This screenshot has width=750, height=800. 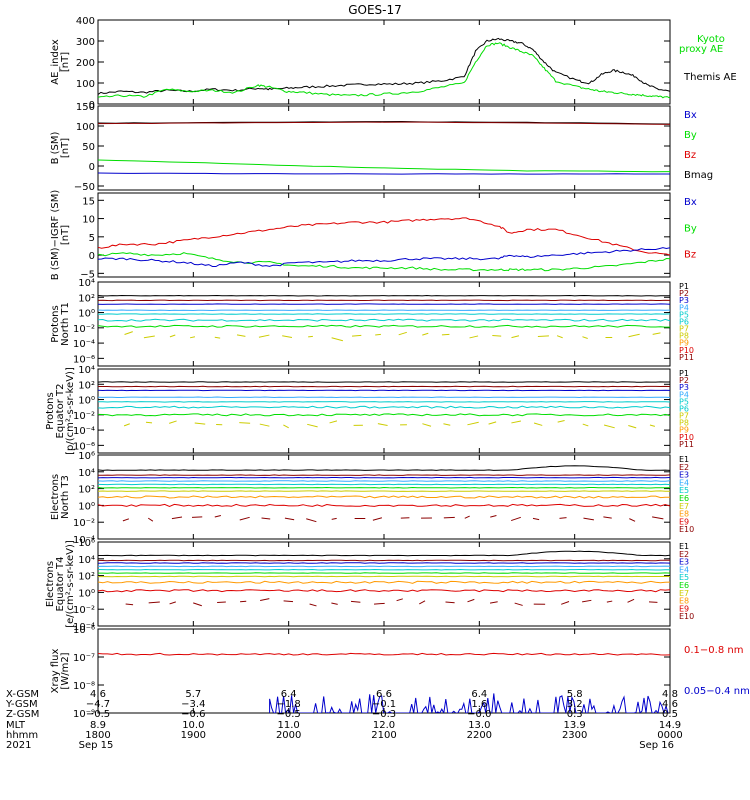 What do you see at coordinates (84, 523) in the screenshot?
I see `y-tick-label: 10⁻²` at bounding box center [84, 523].